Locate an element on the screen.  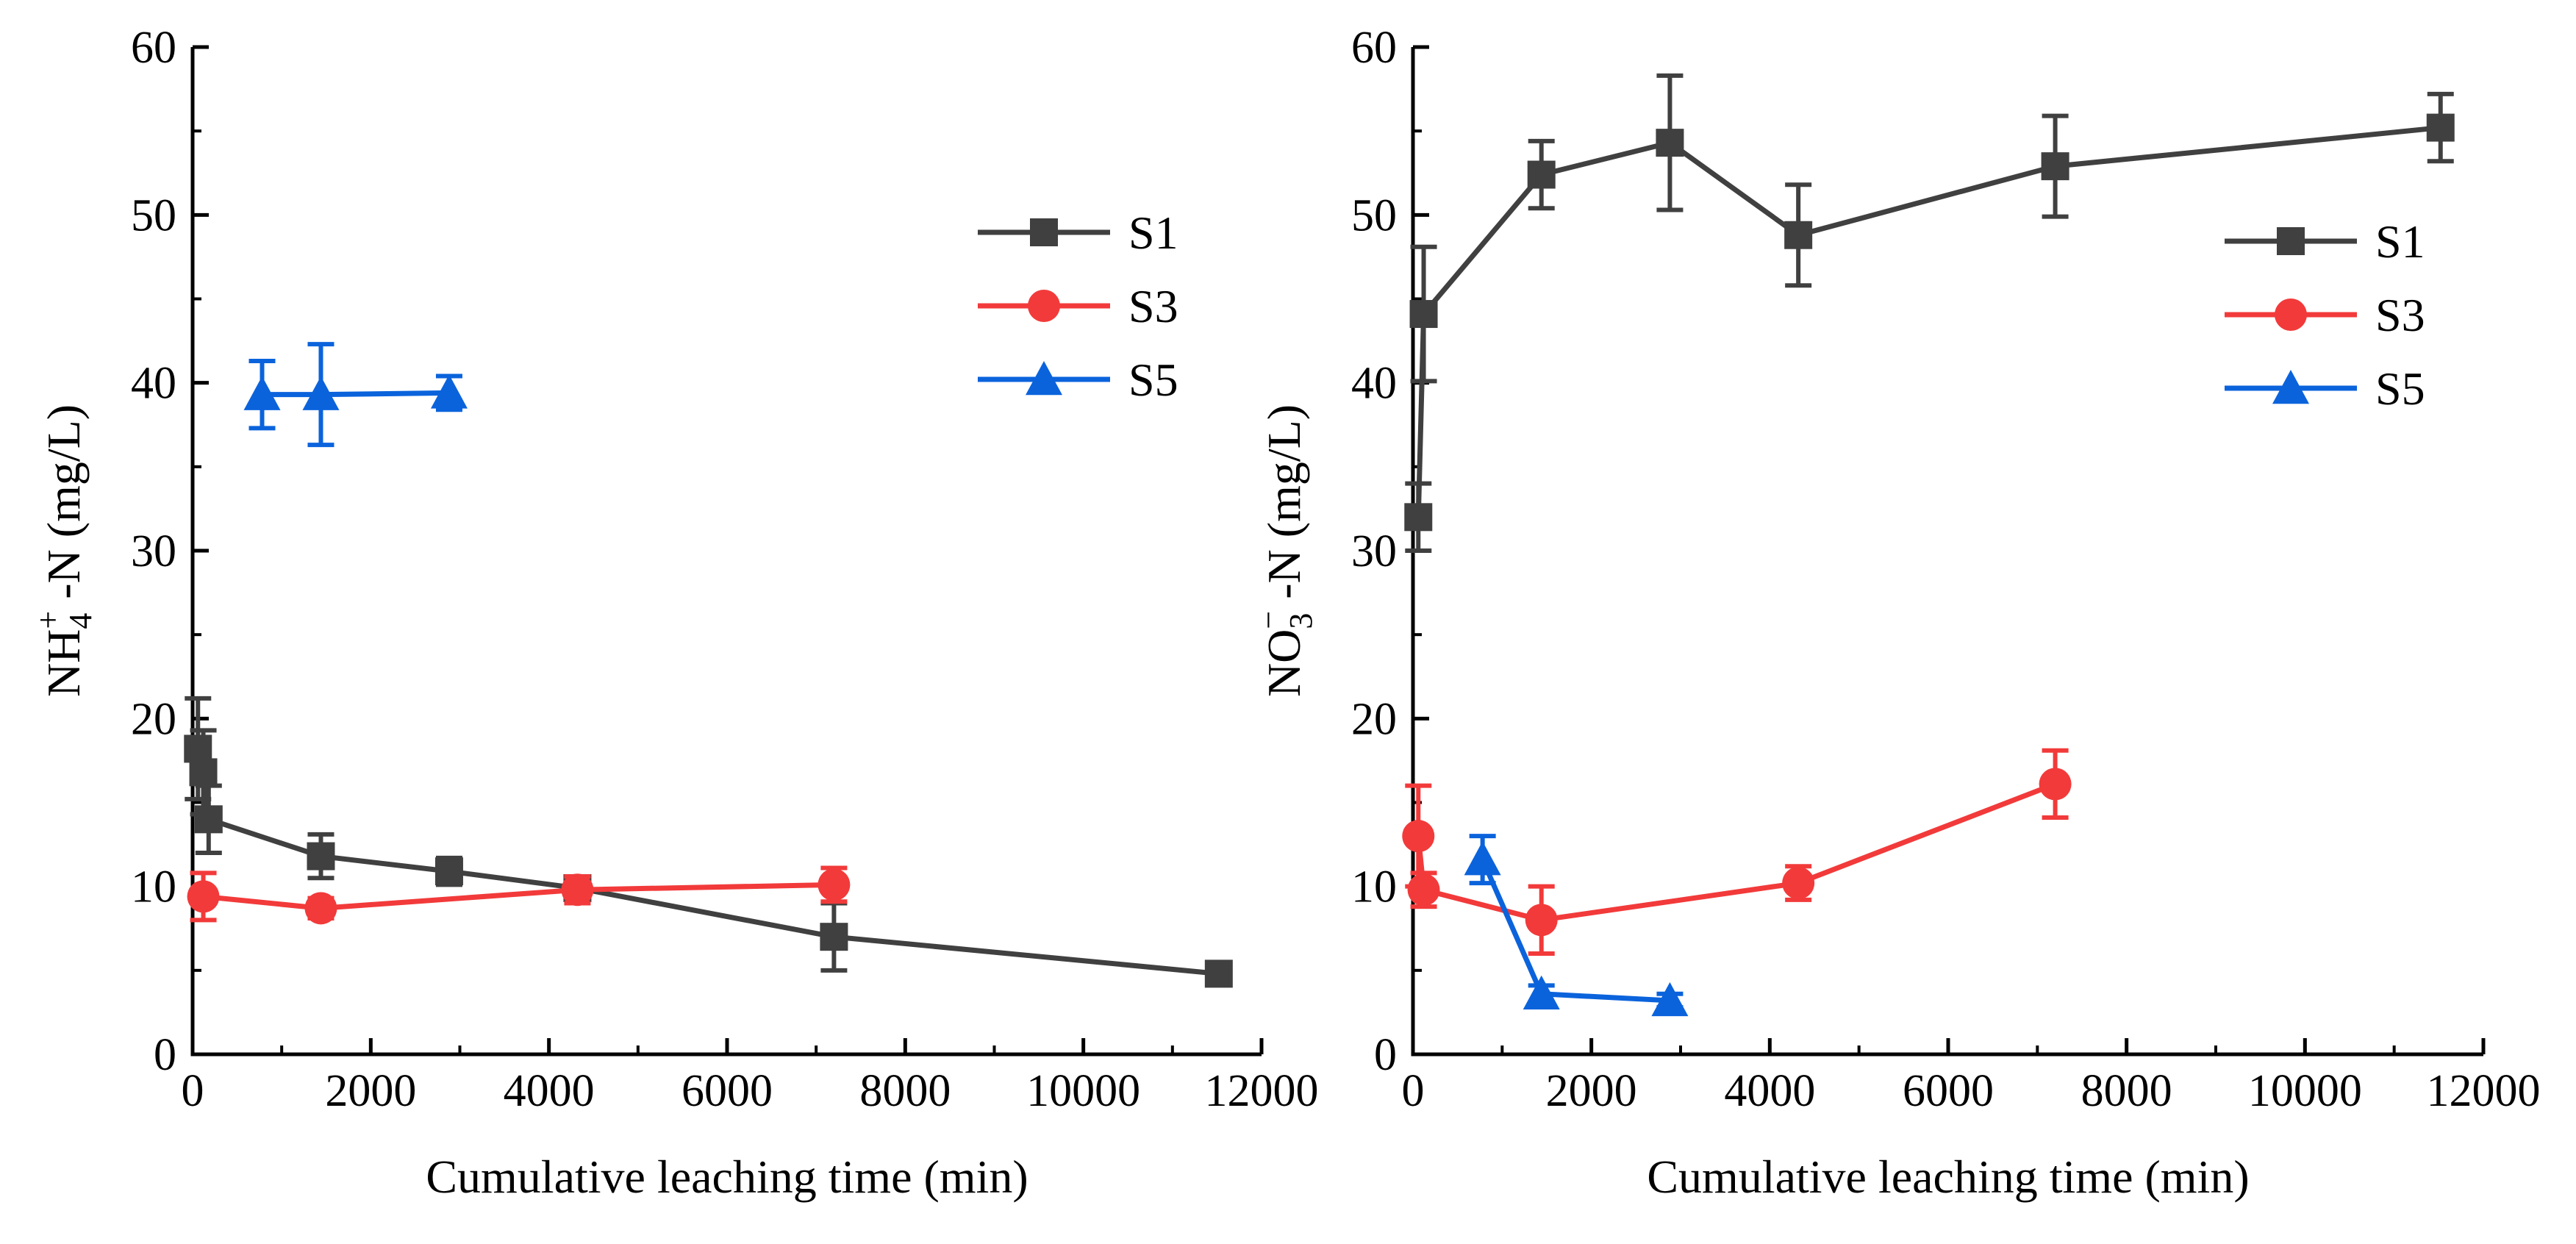
y-axis-title: NH4+ -N (mg/L) is located at coordinates (64, 550).